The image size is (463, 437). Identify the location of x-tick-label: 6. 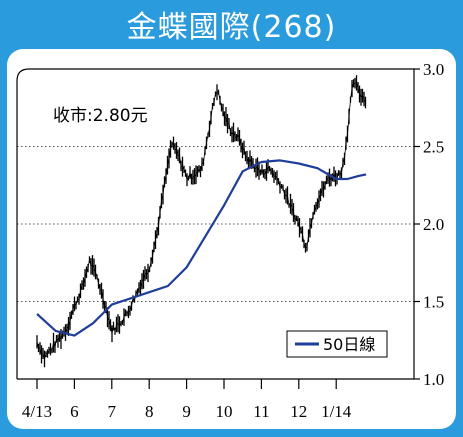
(74, 411).